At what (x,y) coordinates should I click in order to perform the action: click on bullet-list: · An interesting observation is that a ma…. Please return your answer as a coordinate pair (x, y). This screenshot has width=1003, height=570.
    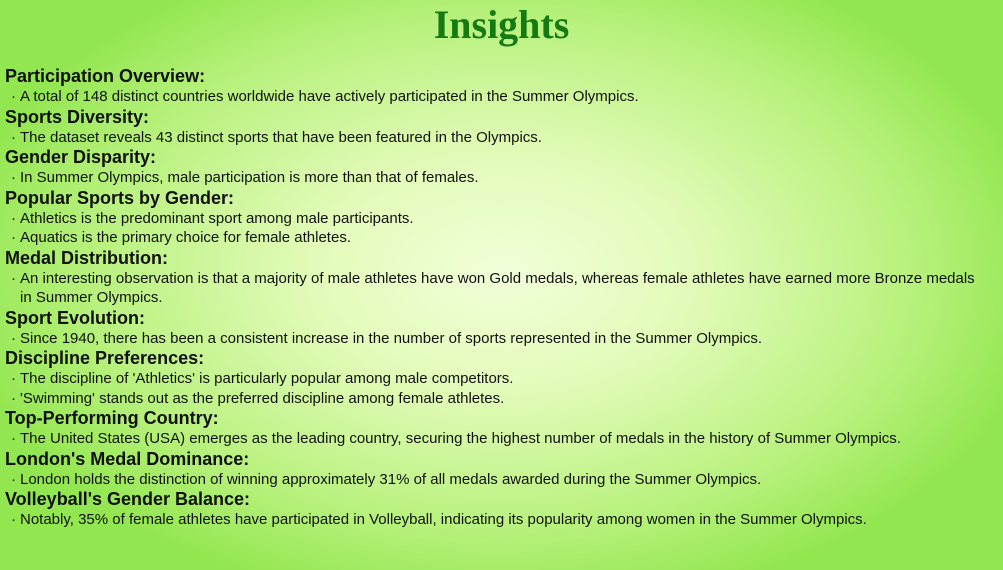
    Looking at the image, I should click on (500, 288).